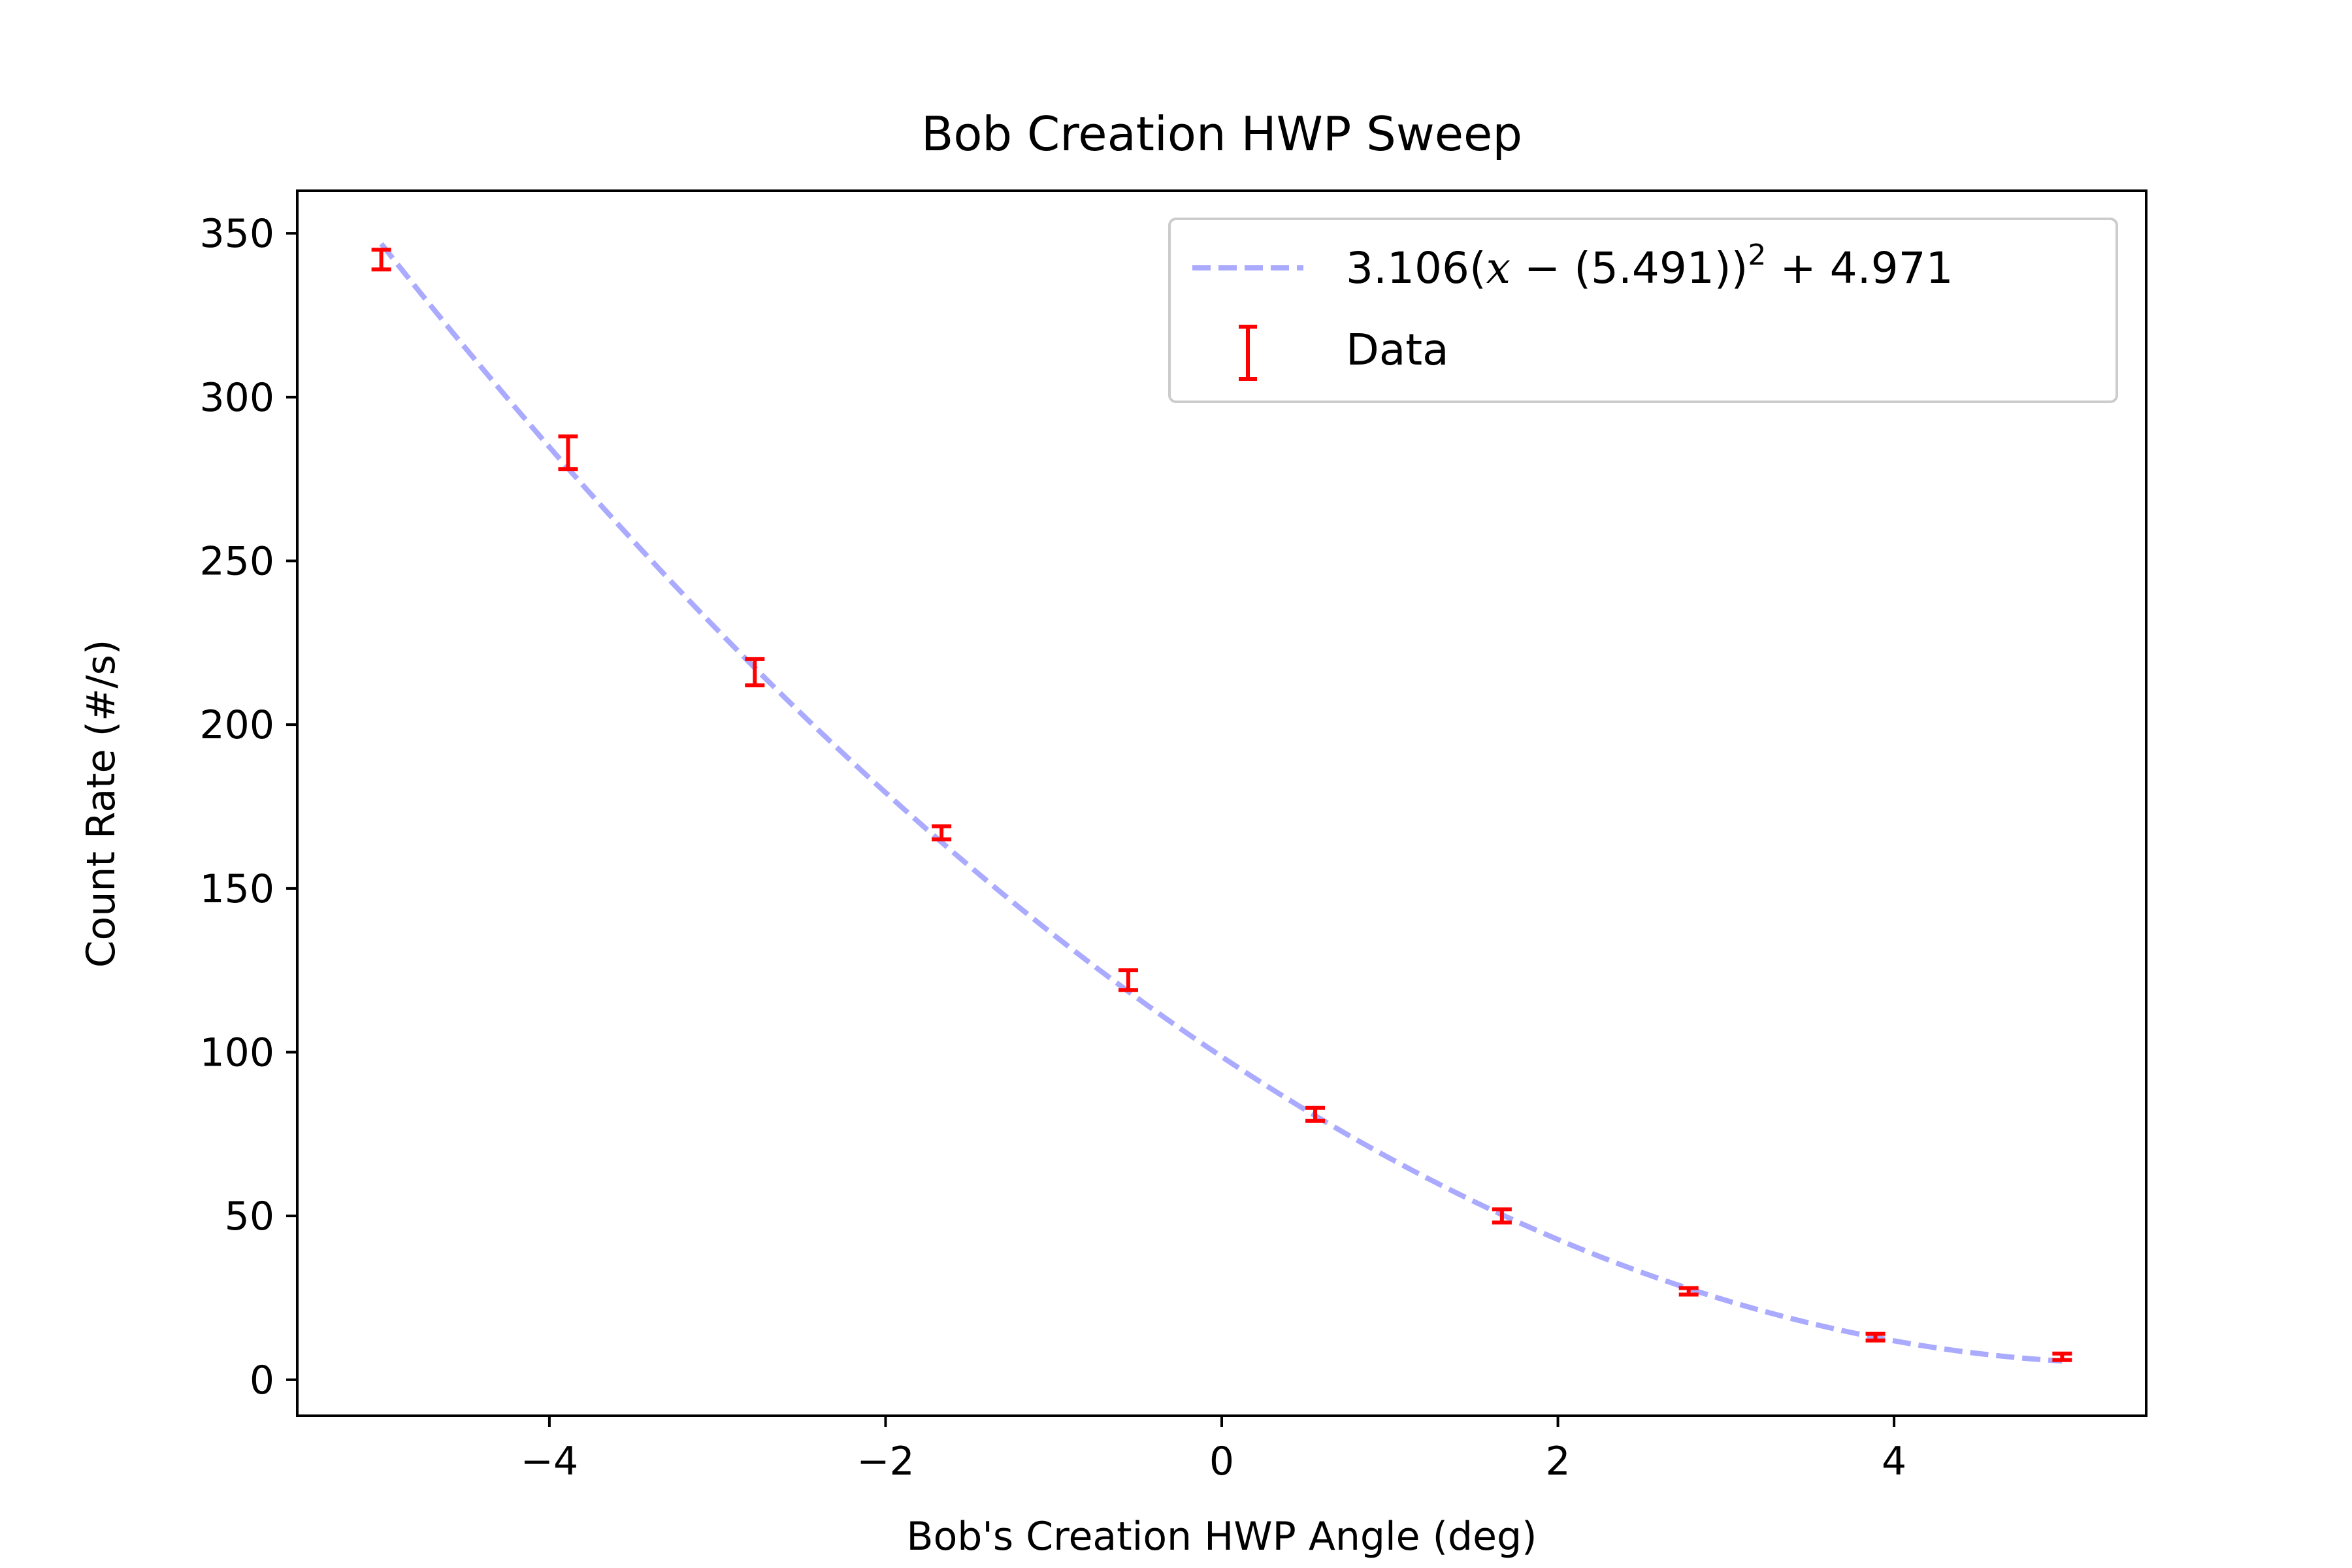 The width and height of the screenshot is (2352, 1568). I want to click on y-tick-label: 350, so click(236, 234).